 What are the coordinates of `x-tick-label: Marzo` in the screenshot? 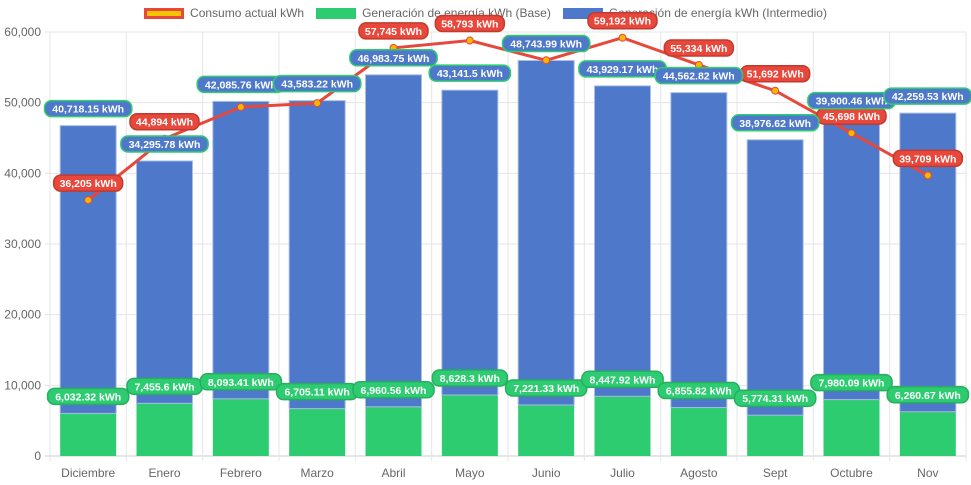 It's located at (317, 473).